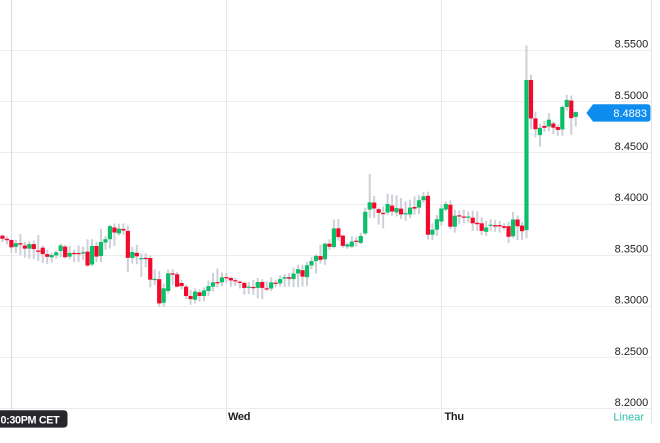 The height and width of the screenshot is (443, 660). I want to click on svg-text: 8.4500, so click(632, 147).